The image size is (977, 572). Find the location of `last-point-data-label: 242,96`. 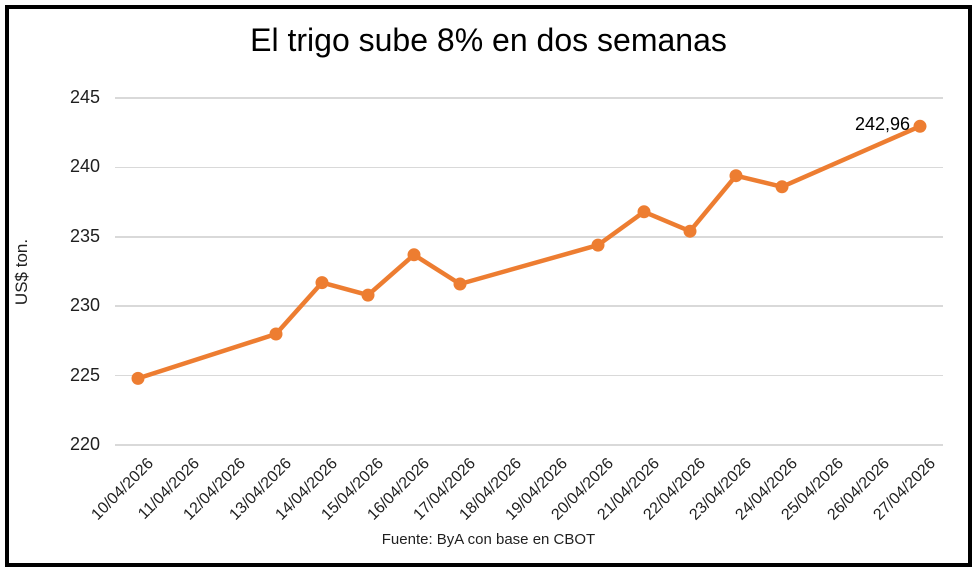

last-point-data-label: 242,96 is located at coordinates (882, 124).